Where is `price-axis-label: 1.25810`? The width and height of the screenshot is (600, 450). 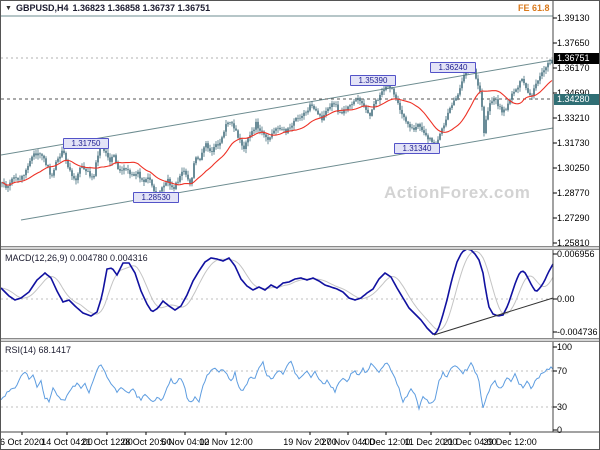 price-axis-label: 1.25810 is located at coordinates (573, 243).